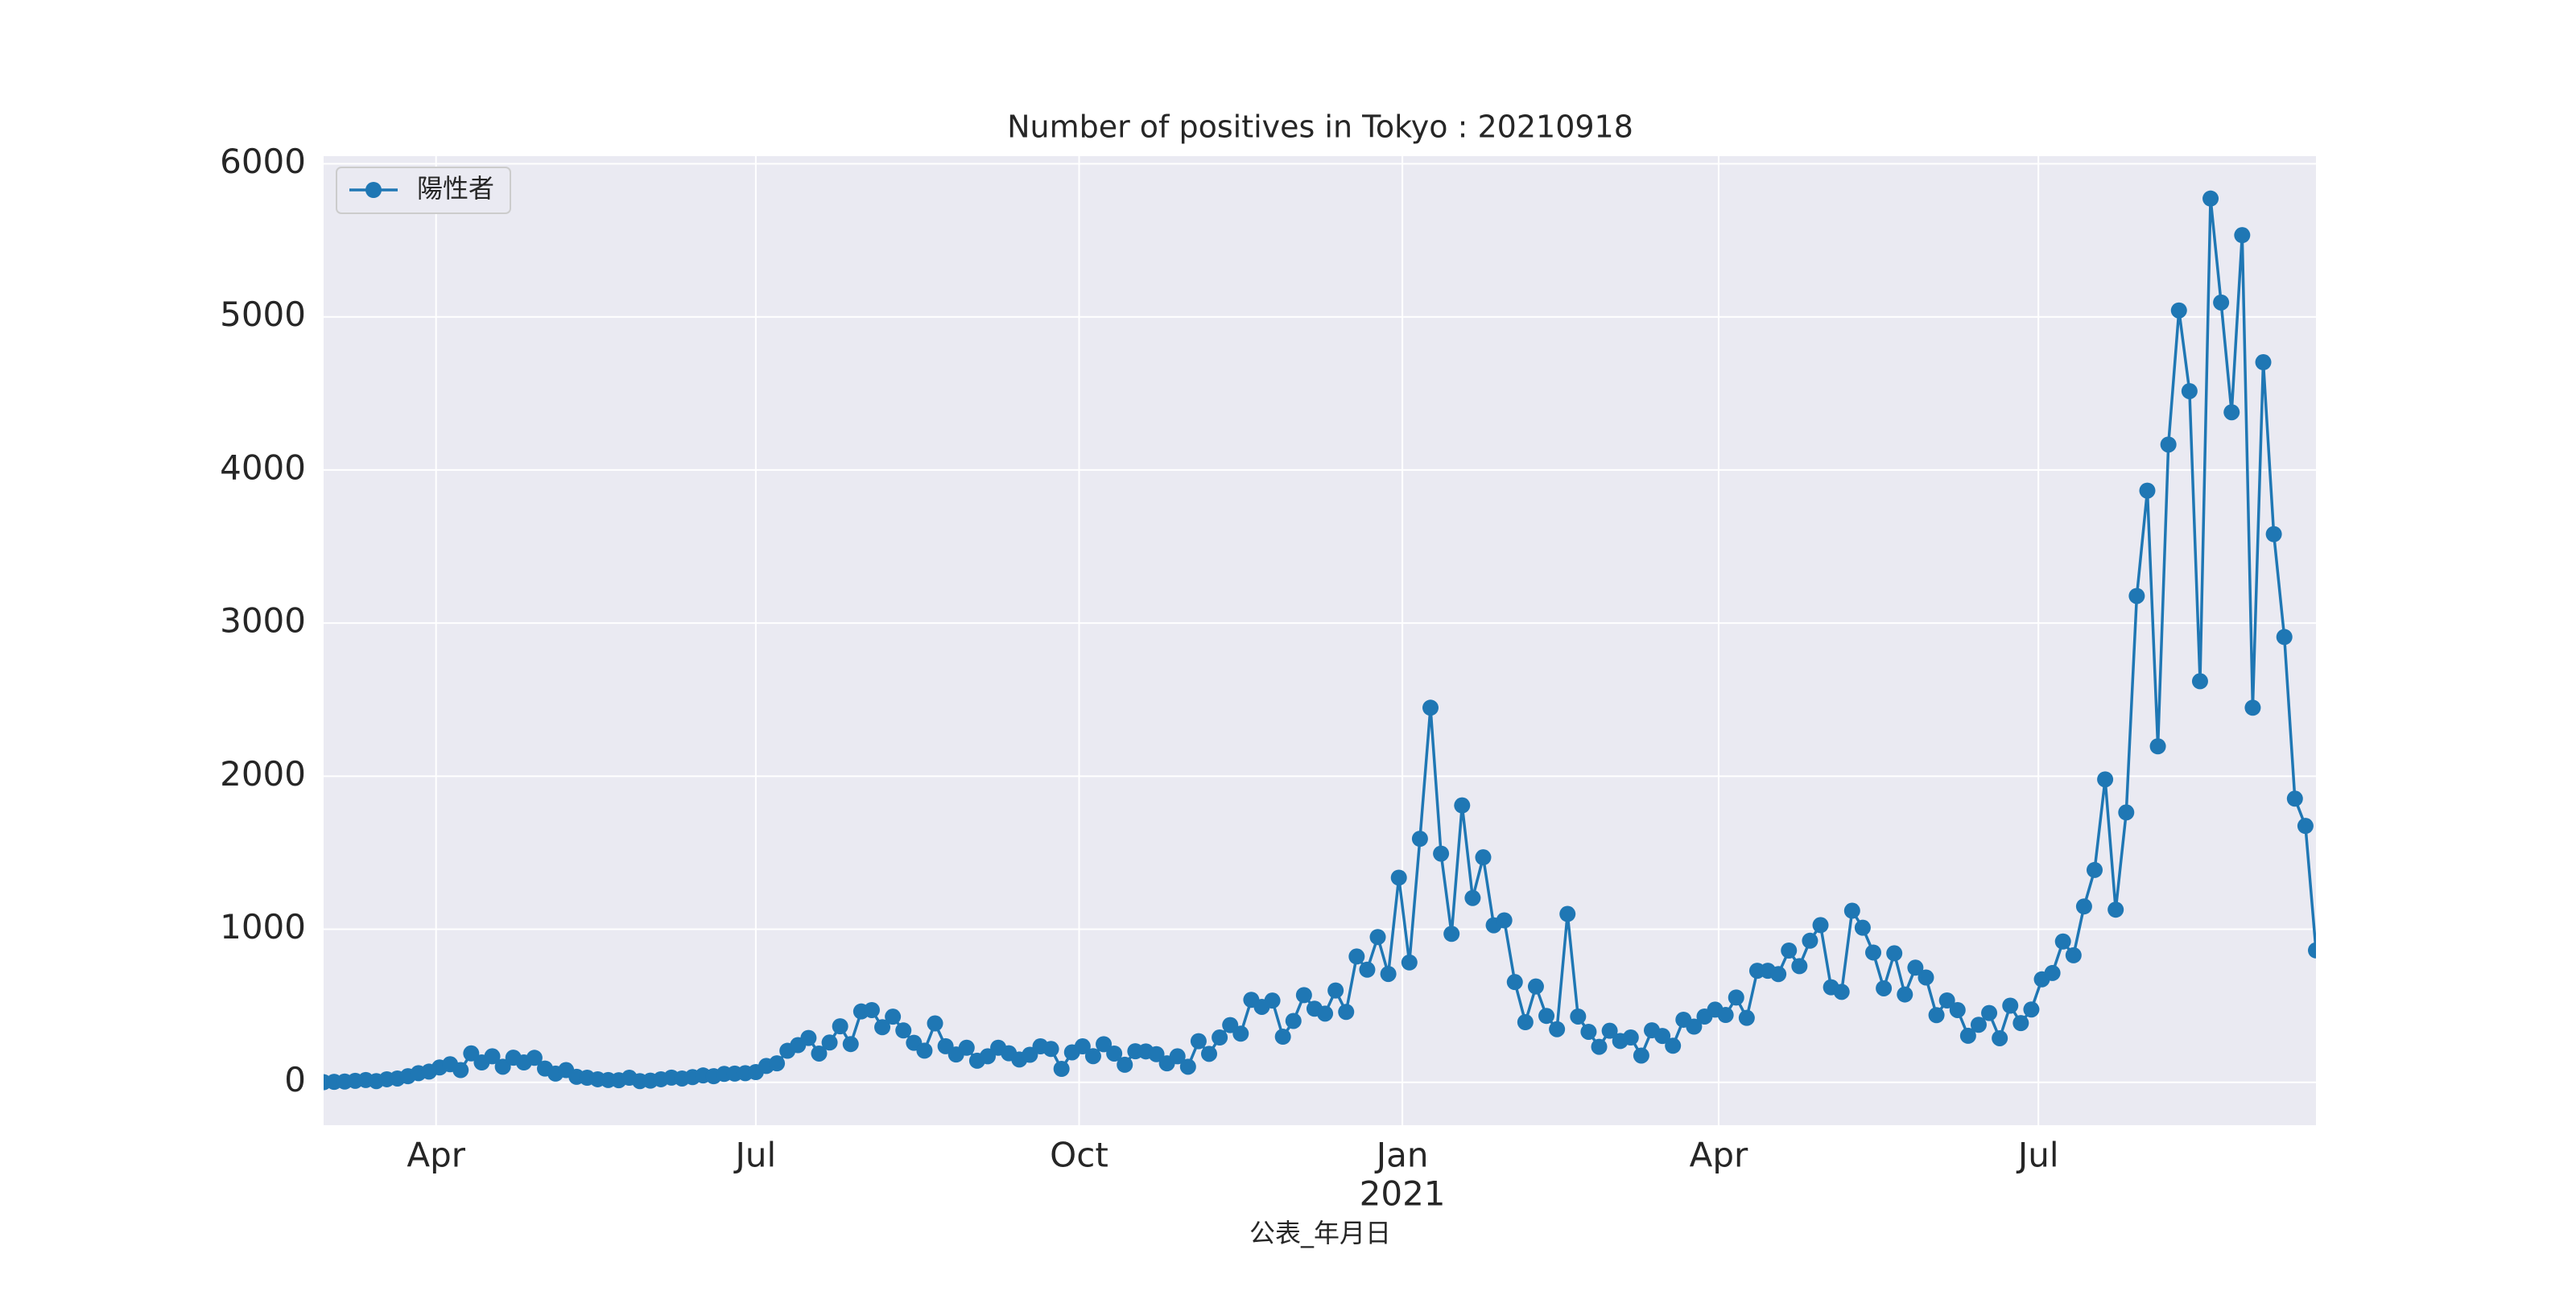  Describe the element at coordinates (295, 1079) in the screenshot. I see `y-tick-label: 0` at that location.